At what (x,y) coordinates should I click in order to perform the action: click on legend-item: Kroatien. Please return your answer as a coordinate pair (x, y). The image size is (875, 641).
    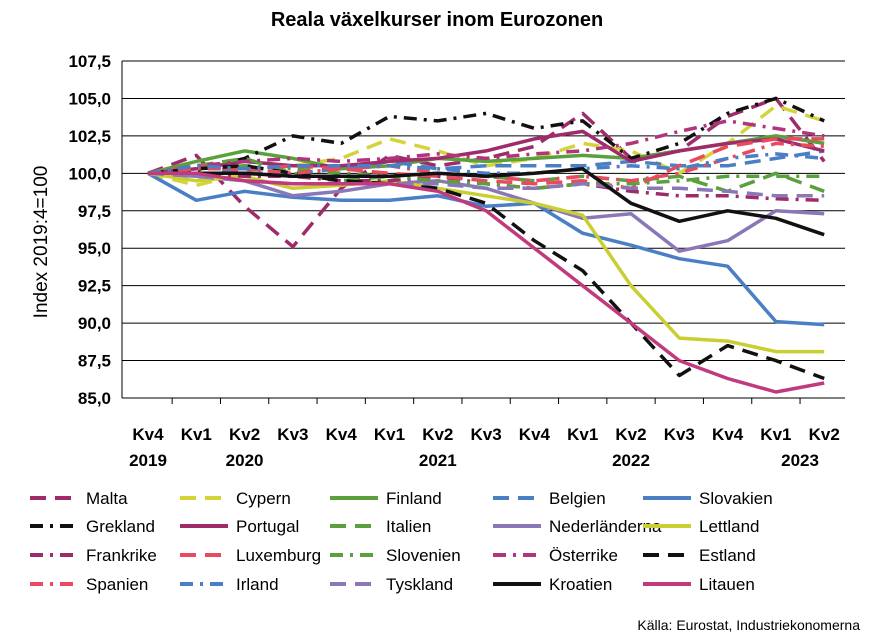
    Looking at the image, I should click on (552, 584).